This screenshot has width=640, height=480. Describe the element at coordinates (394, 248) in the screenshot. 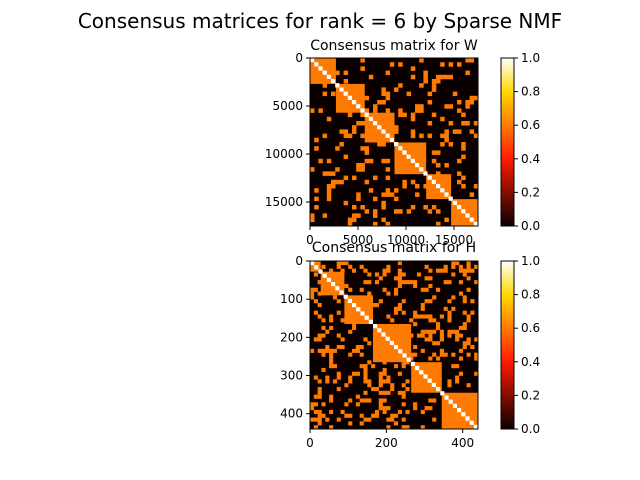

I see `consensus-h-title: Consensus matrix for H` at that location.